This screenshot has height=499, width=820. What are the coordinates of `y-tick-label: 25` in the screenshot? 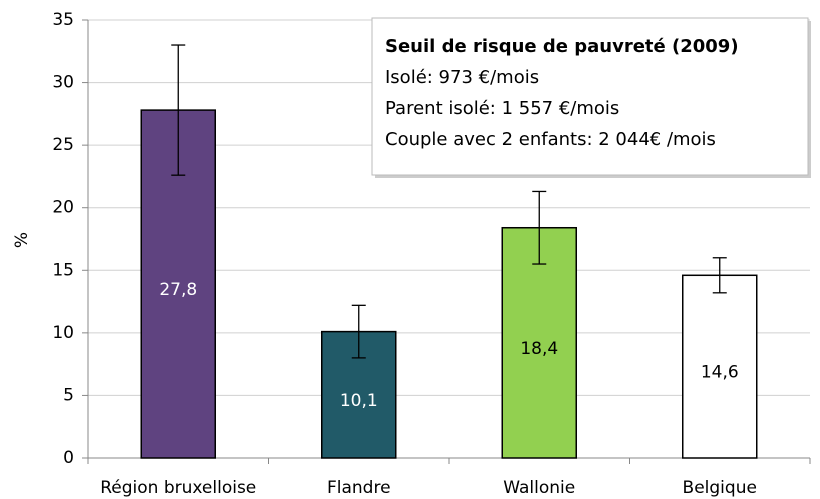 It's located at (63, 145).